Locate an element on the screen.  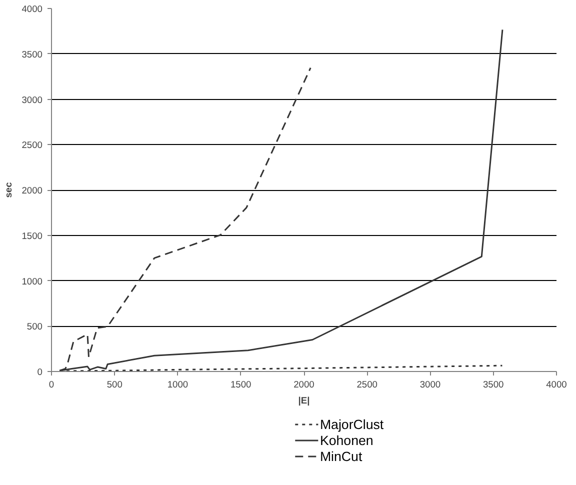
y-tick-label: 1000 is located at coordinates (32, 281).